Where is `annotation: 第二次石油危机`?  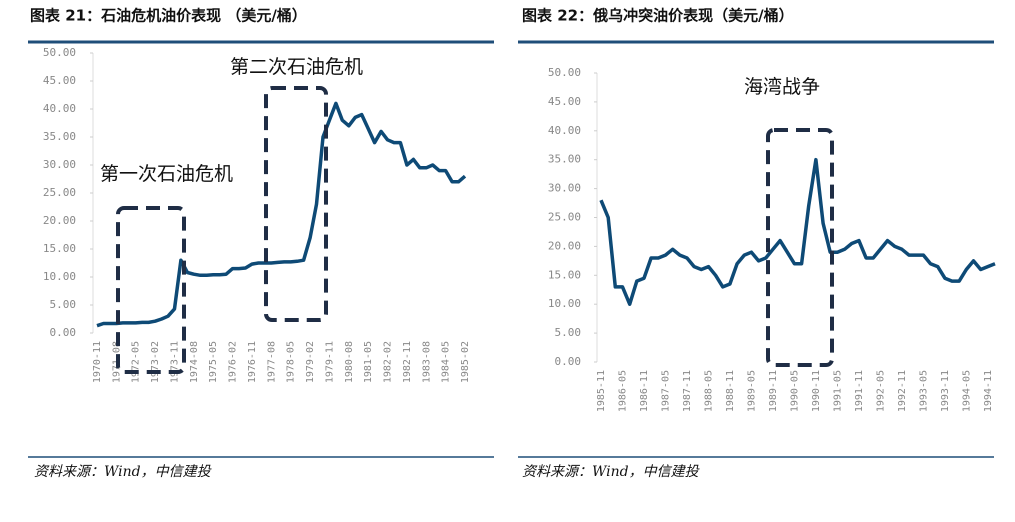
annotation: 第二次石油危机 is located at coordinates (296, 67).